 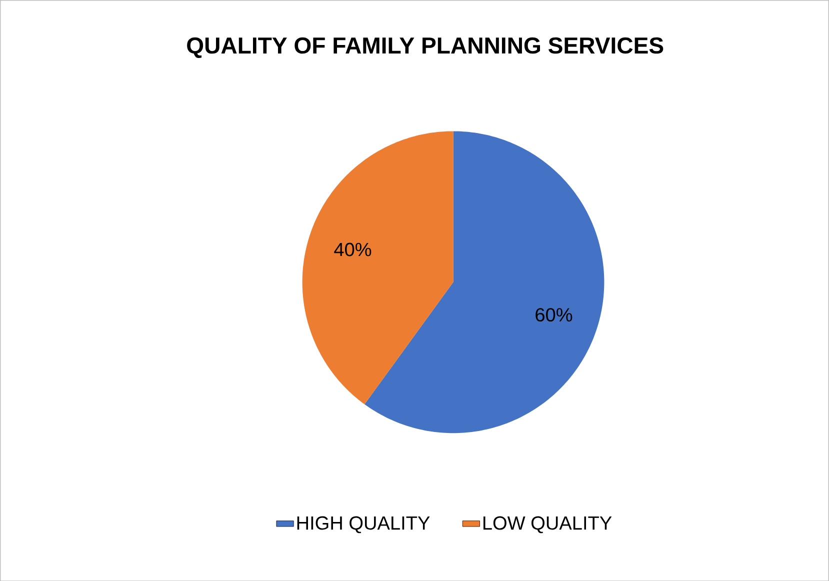 What do you see at coordinates (425, 47) in the screenshot?
I see `chart-title: QUALITY OF FAMILY PLANNING SERVICES` at bounding box center [425, 47].